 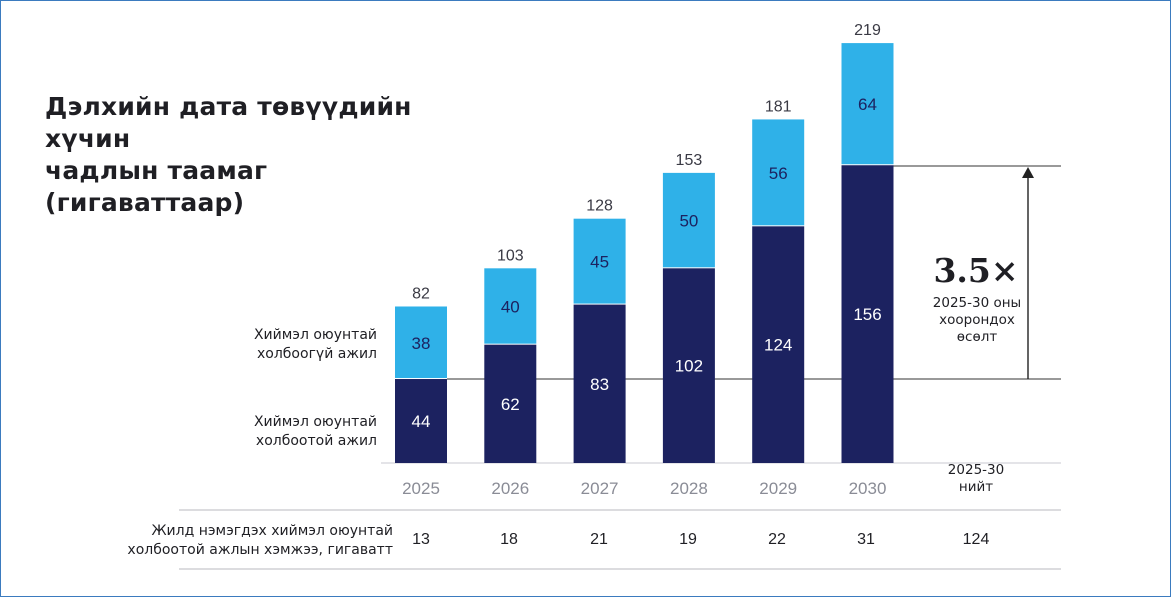 What do you see at coordinates (976, 539) in the screenshot?
I see `increment-value-total: 124` at bounding box center [976, 539].